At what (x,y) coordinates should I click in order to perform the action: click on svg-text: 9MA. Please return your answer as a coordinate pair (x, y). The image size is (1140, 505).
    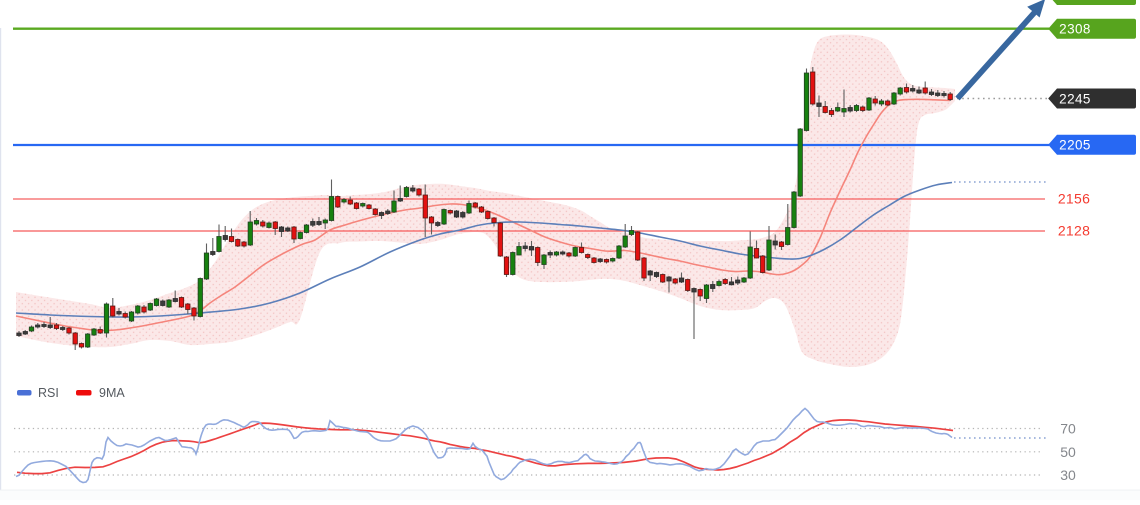
    Looking at the image, I should click on (112, 393).